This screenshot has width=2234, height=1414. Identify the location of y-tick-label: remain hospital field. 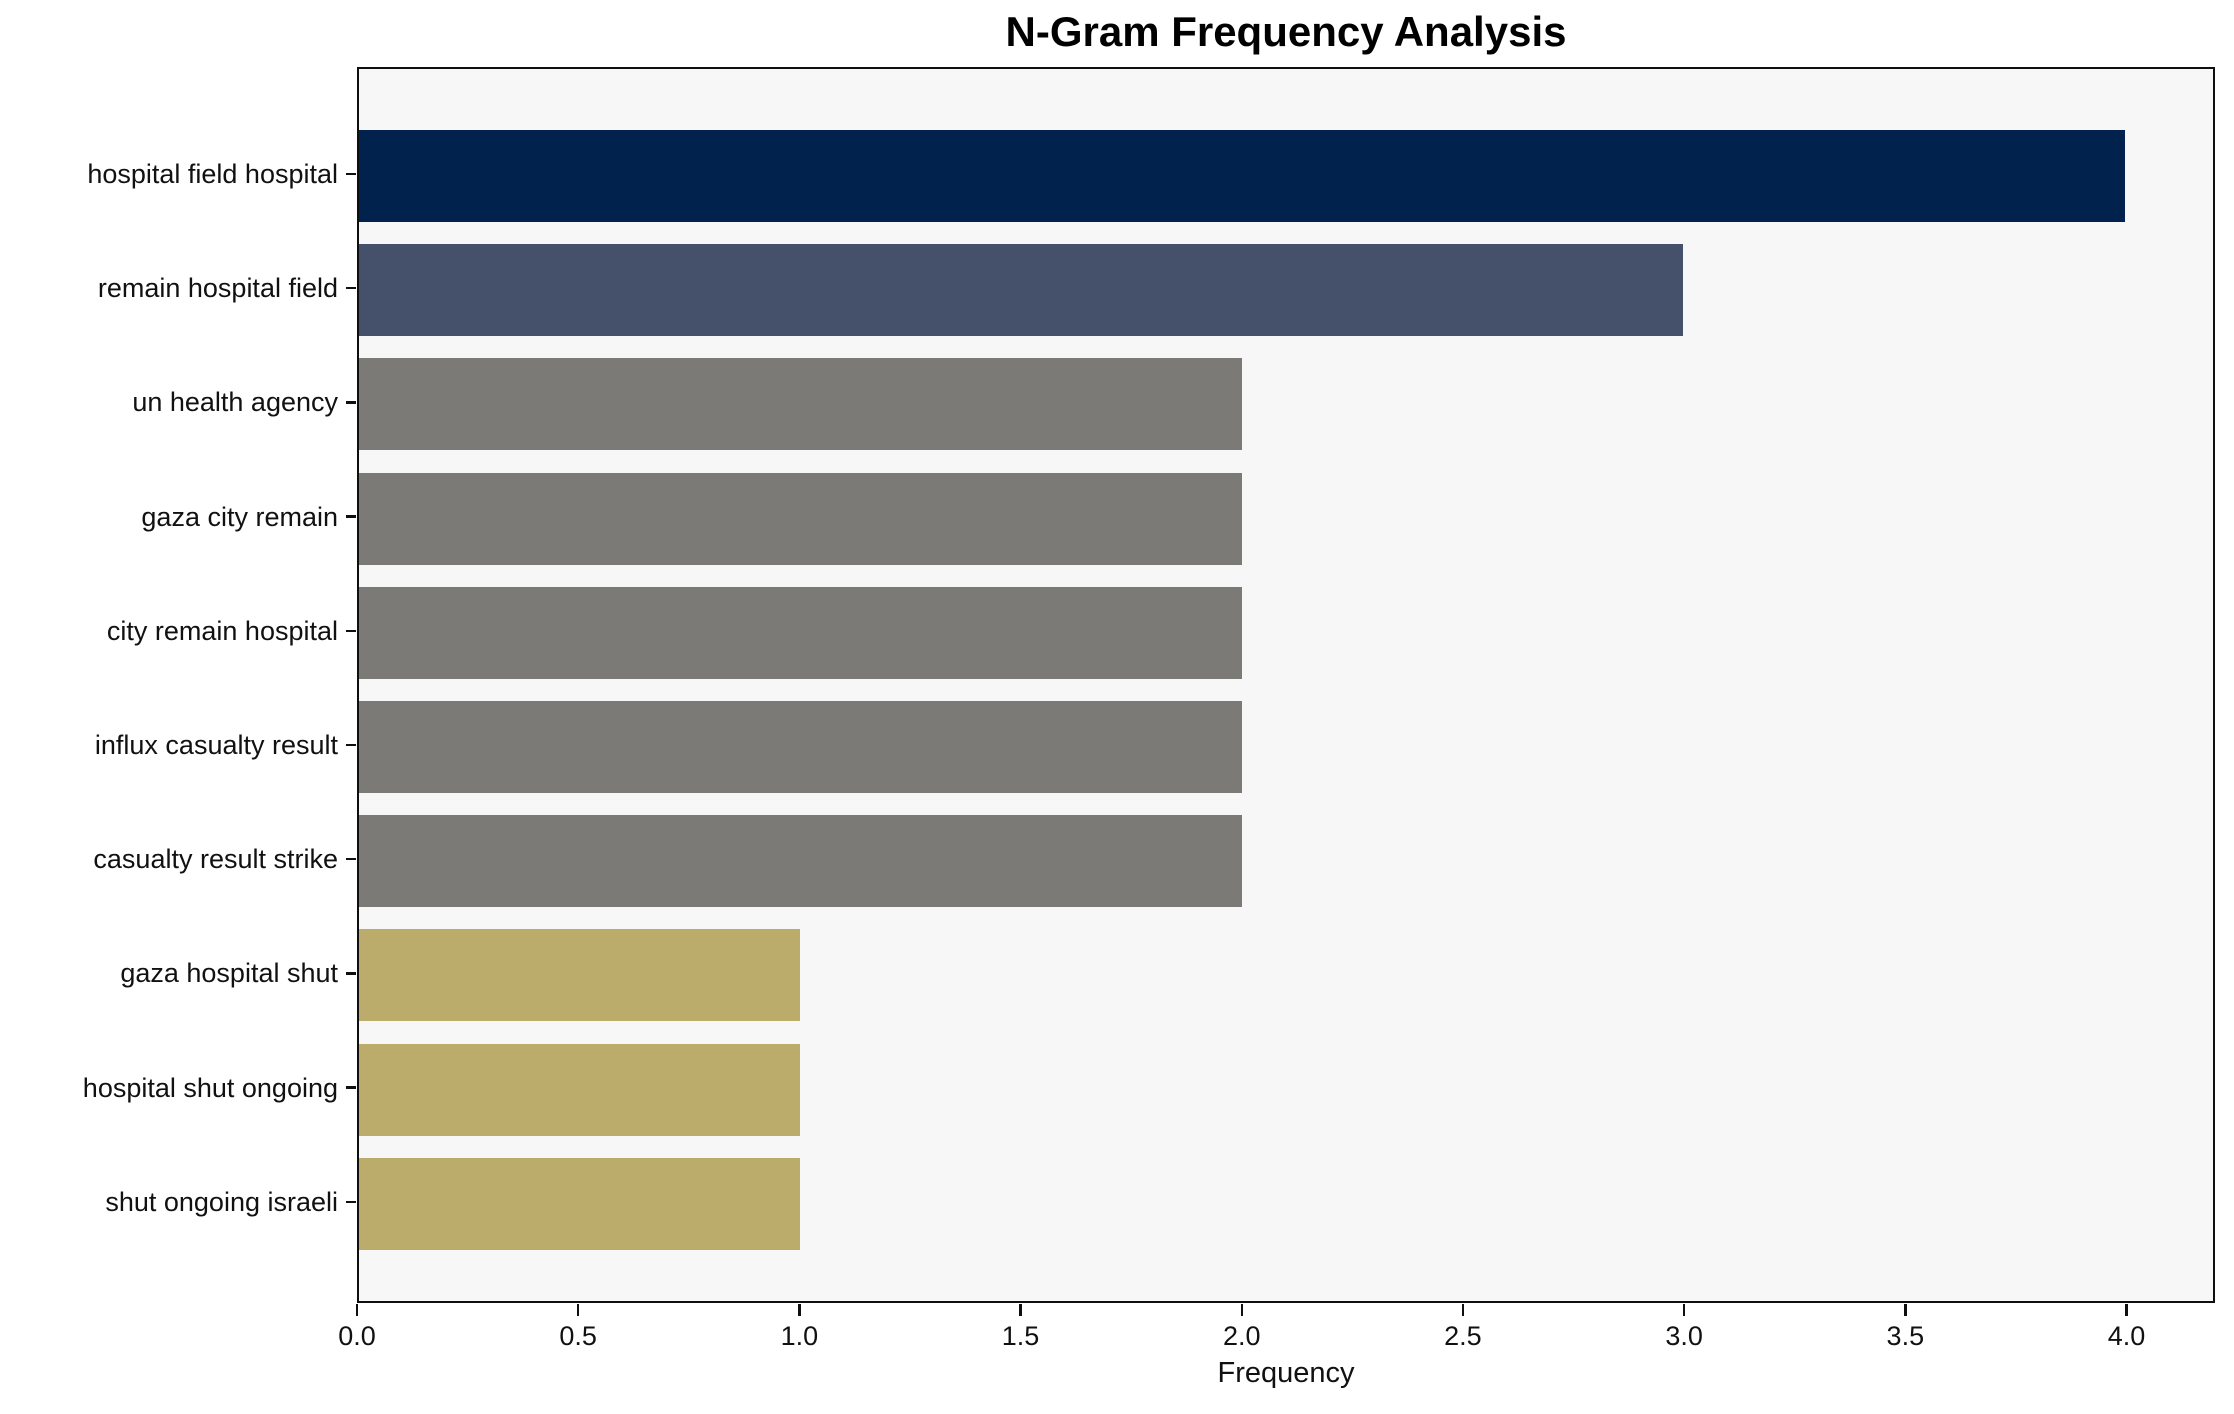
(217, 288).